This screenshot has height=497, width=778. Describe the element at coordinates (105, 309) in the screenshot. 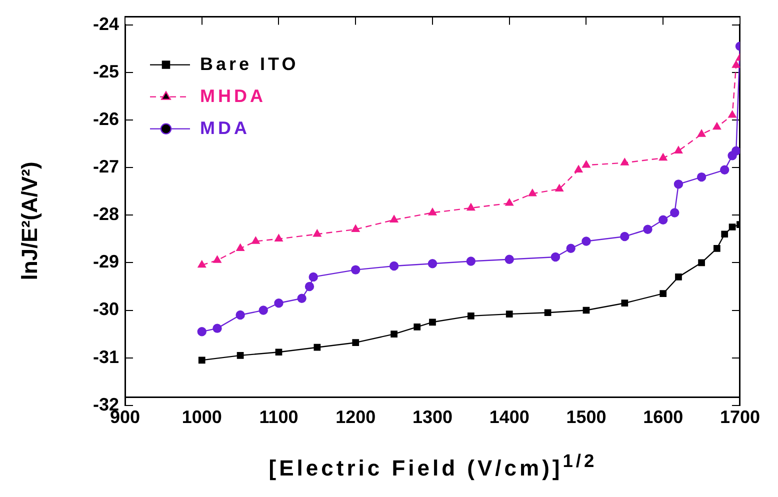

I see `y-tick-label: -30` at that location.